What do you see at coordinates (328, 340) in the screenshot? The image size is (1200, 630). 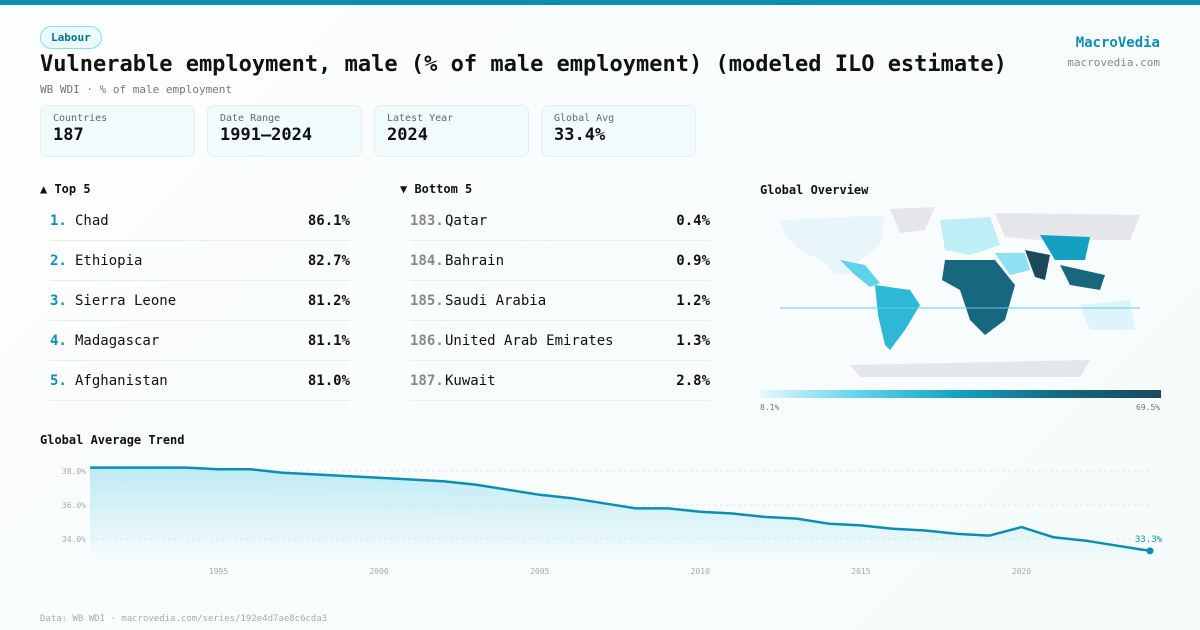 I see `country-value: 81.1%` at bounding box center [328, 340].